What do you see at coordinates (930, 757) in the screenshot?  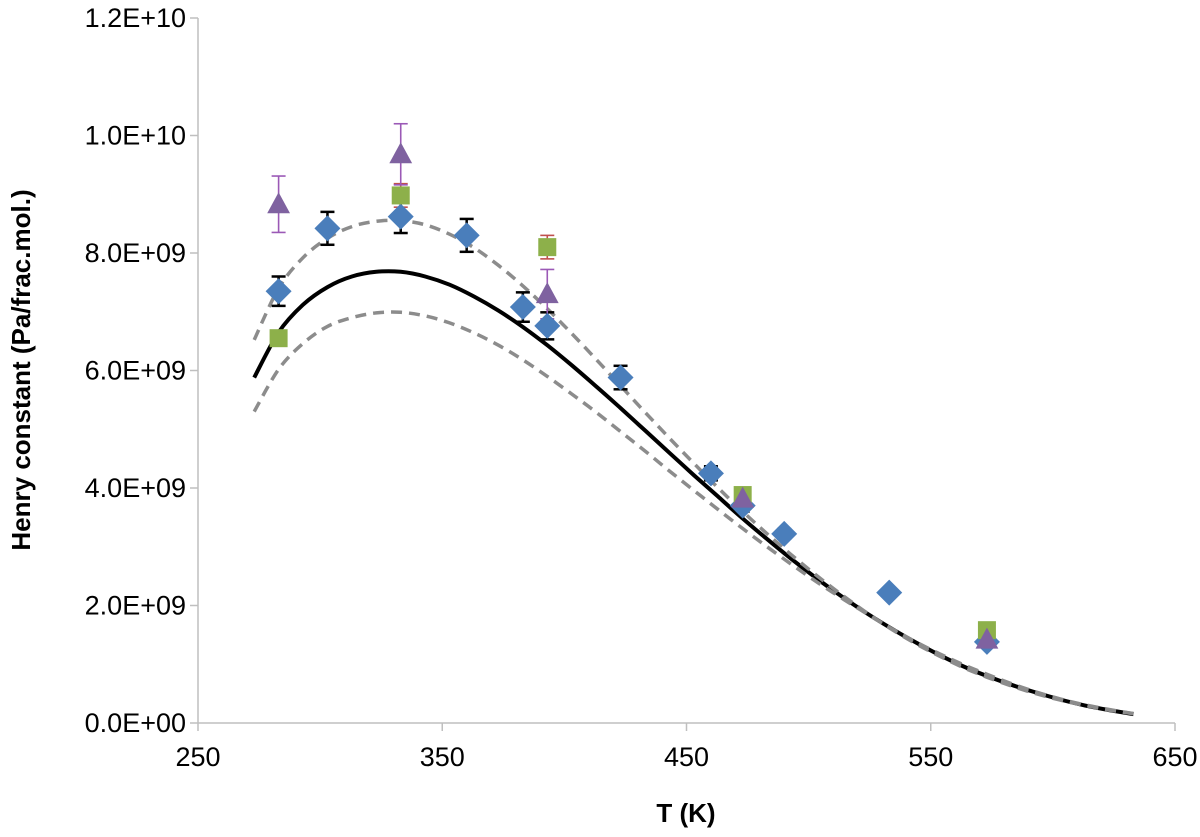 I see `x-tick-label: 550` at bounding box center [930, 757].